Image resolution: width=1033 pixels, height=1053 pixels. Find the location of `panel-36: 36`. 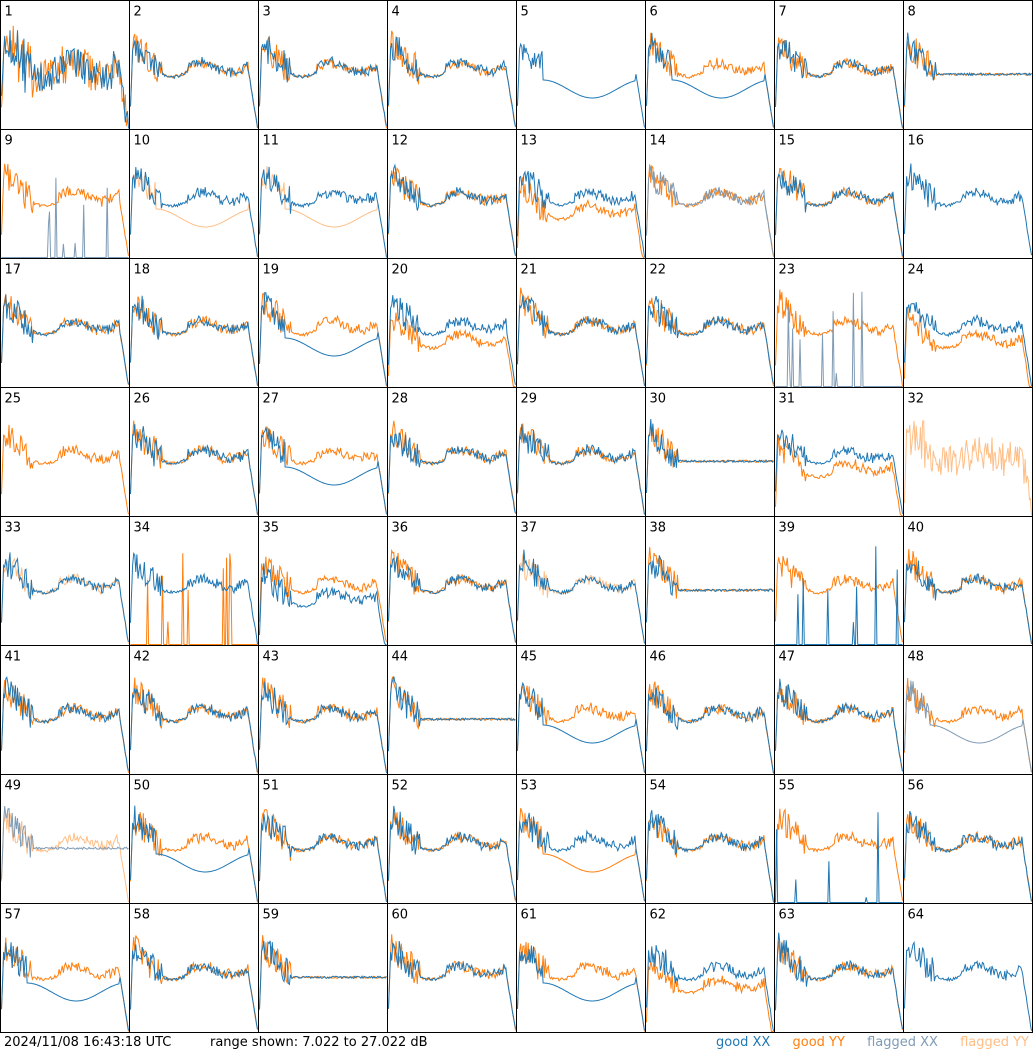

panel-36: 36 is located at coordinates (452, 581).